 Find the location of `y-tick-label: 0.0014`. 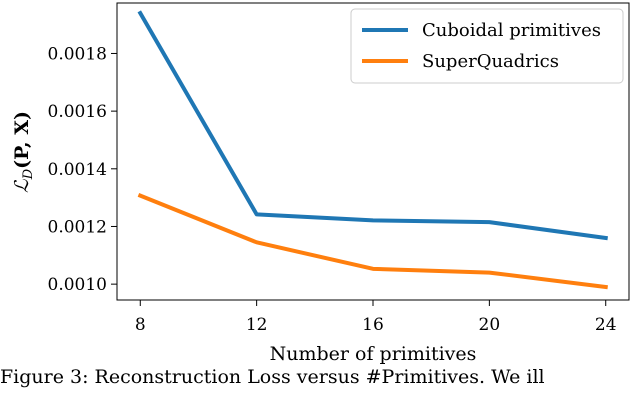

y-tick-label: 0.0014 is located at coordinates (77, 170).